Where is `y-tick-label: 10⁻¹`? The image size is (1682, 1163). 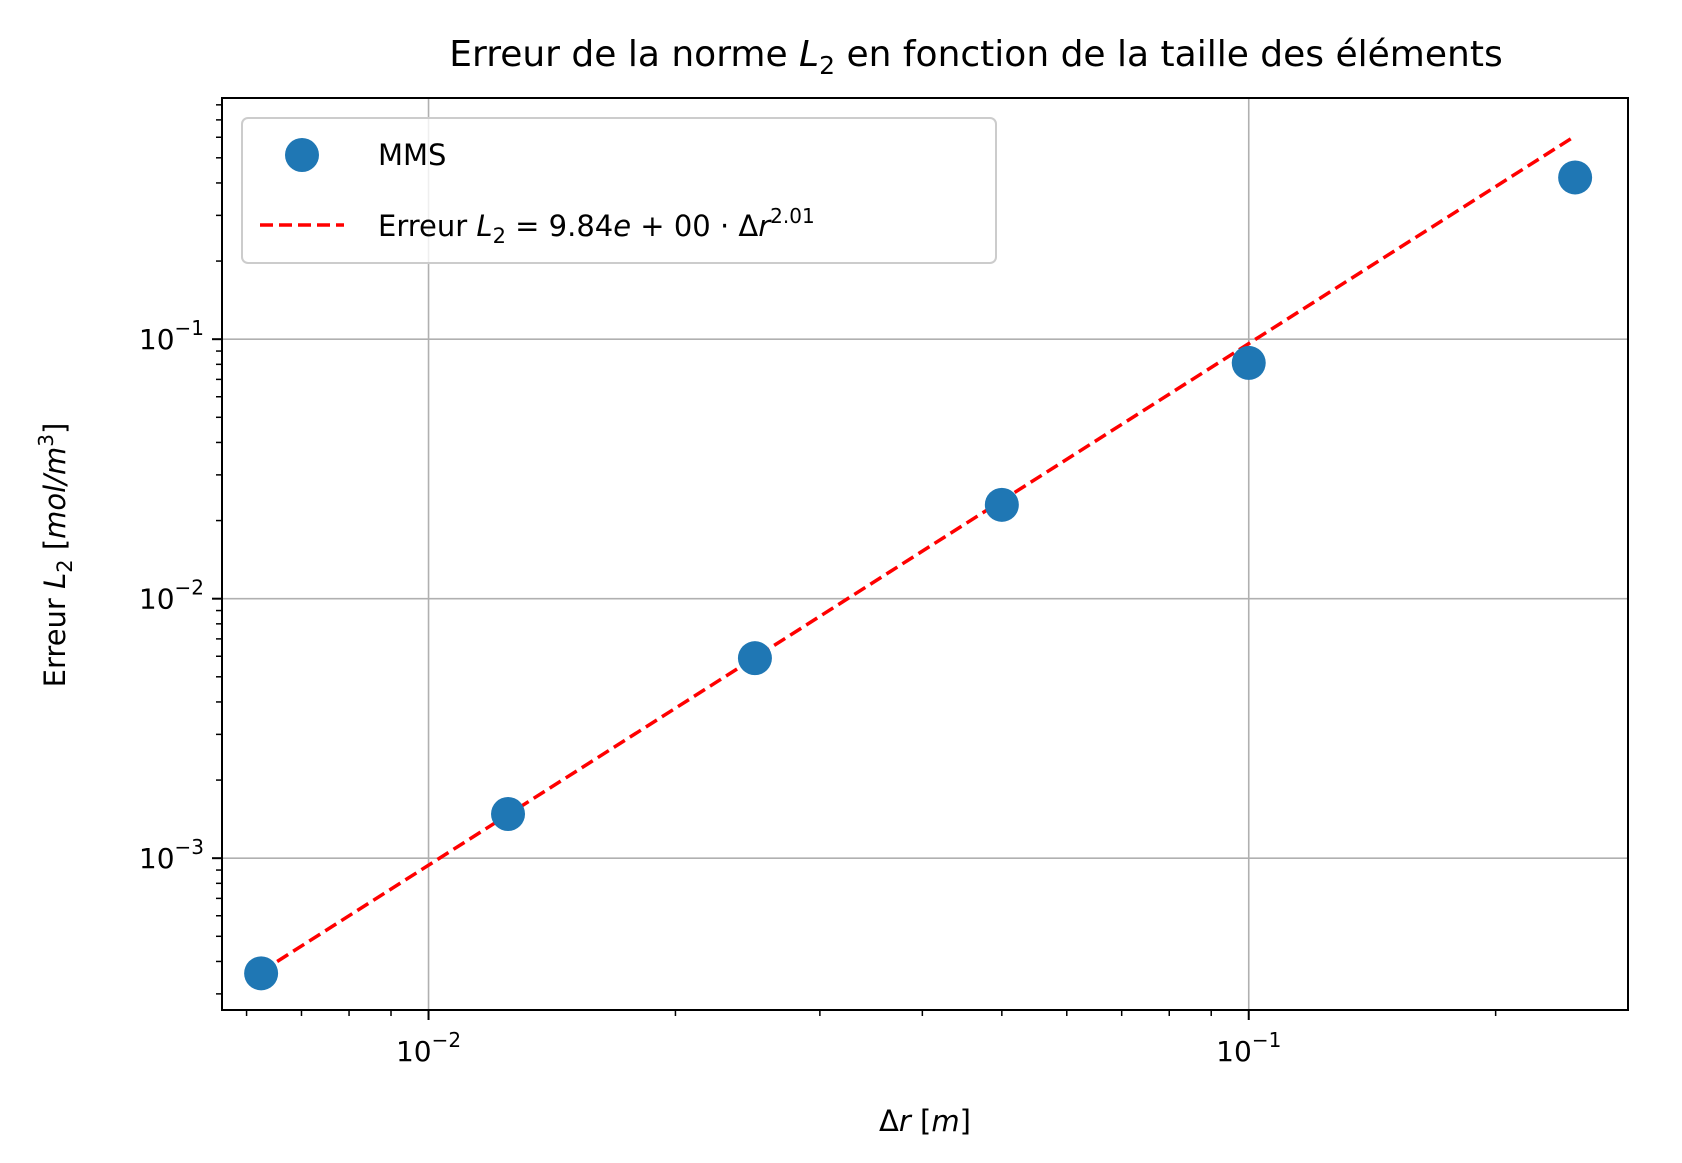
y-tick-label: 10⁻¹ is located at coordinates (171, 336).